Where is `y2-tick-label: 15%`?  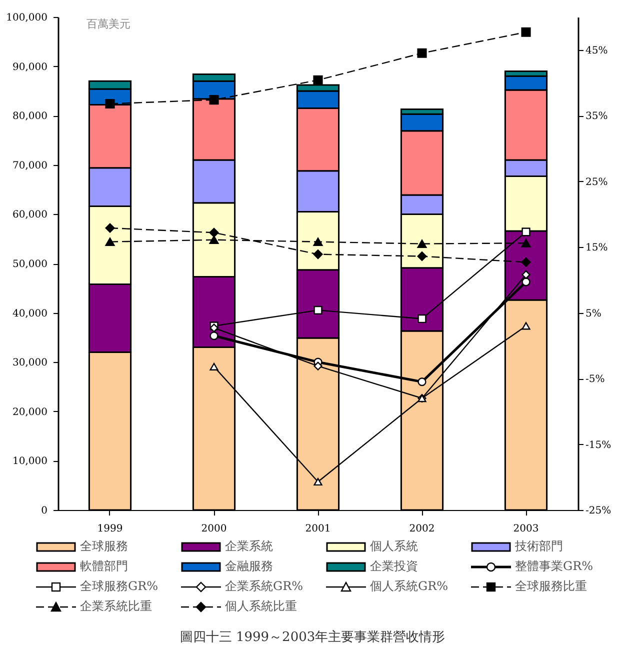 y2-tick-label: 15% is located at coordinates (597, 248).